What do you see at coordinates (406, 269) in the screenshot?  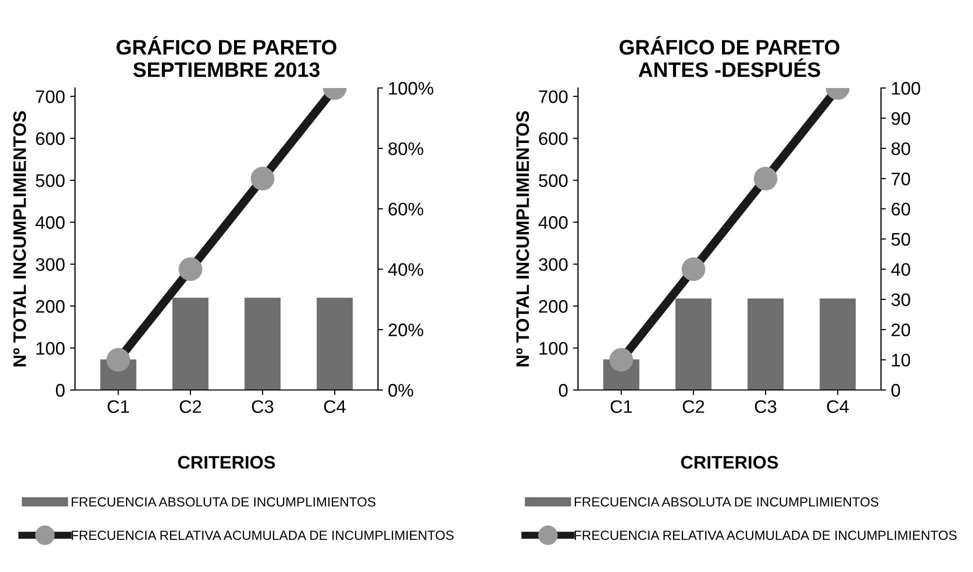 I see `y2-tick-label: 40%` at bounding box center [406, 269].